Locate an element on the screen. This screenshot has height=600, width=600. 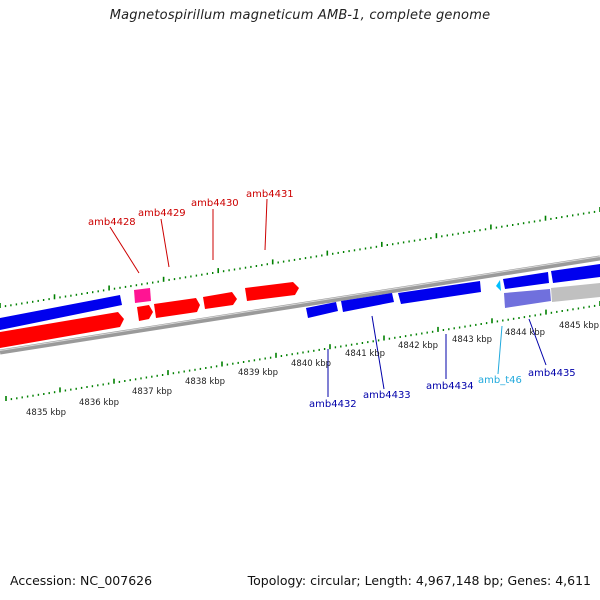
forward-gene-labels: amb4428 amb4429 amb4430 amb4431 is located at coordinates (191, 208).